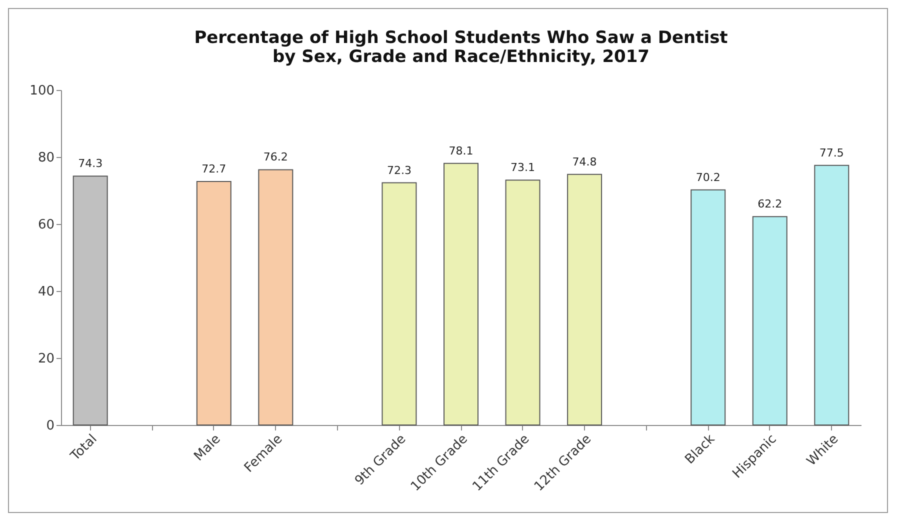 Image resolution: width=906 pixels, height=531 pixels. What do you see at coordinates (584, 161) in the screenshot?
I see `data-label: 74.8` at bounding box center [584, 161].